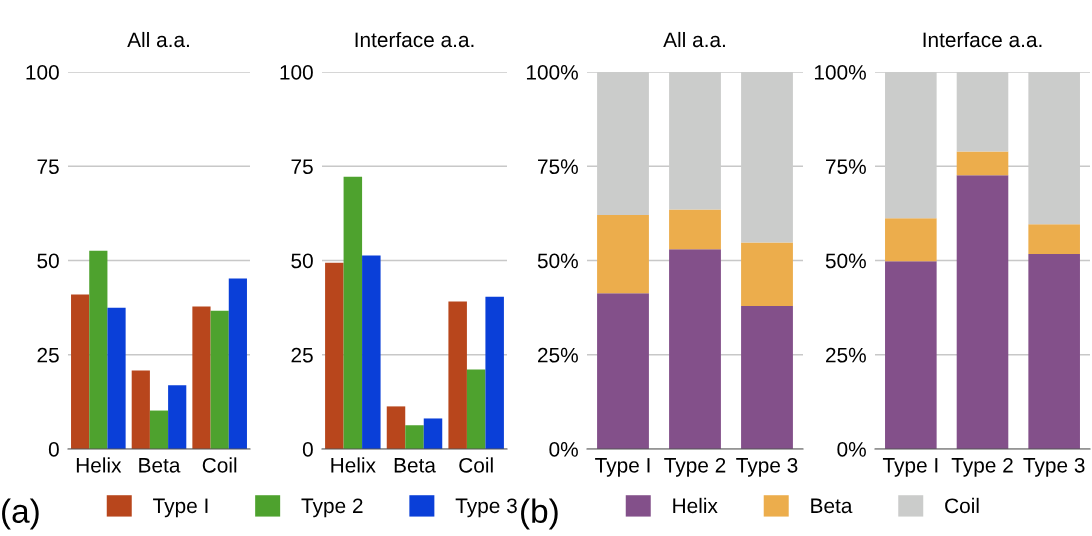 This screenshot has height=536, width=1092. What do you see at coordinates (180, 508) in the screenshot?
I see `legend-label: Type I` at bounding box center [180, 508].